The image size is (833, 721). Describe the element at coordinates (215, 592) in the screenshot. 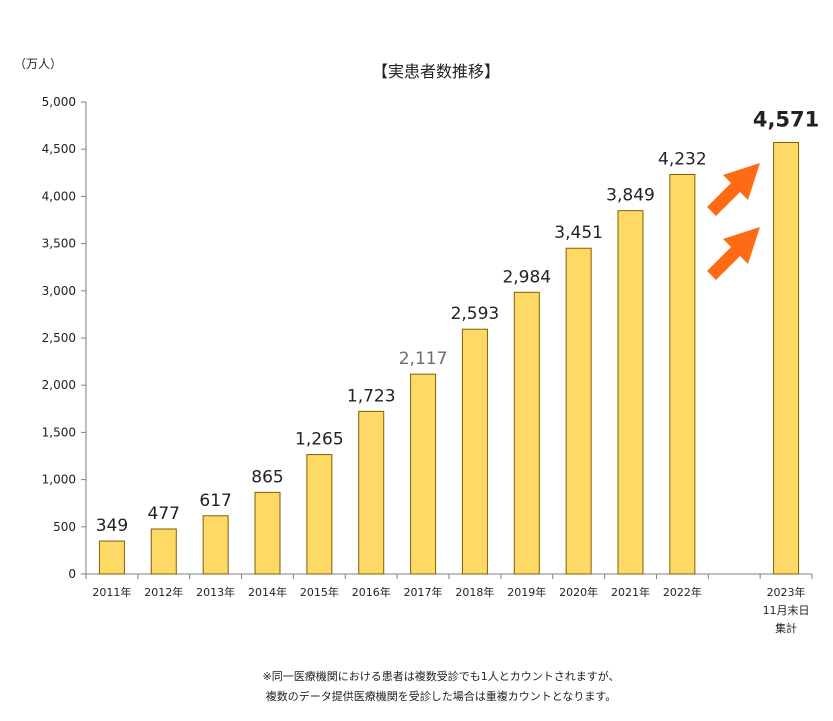

I see `x-tick-label: 2013年` at that location.